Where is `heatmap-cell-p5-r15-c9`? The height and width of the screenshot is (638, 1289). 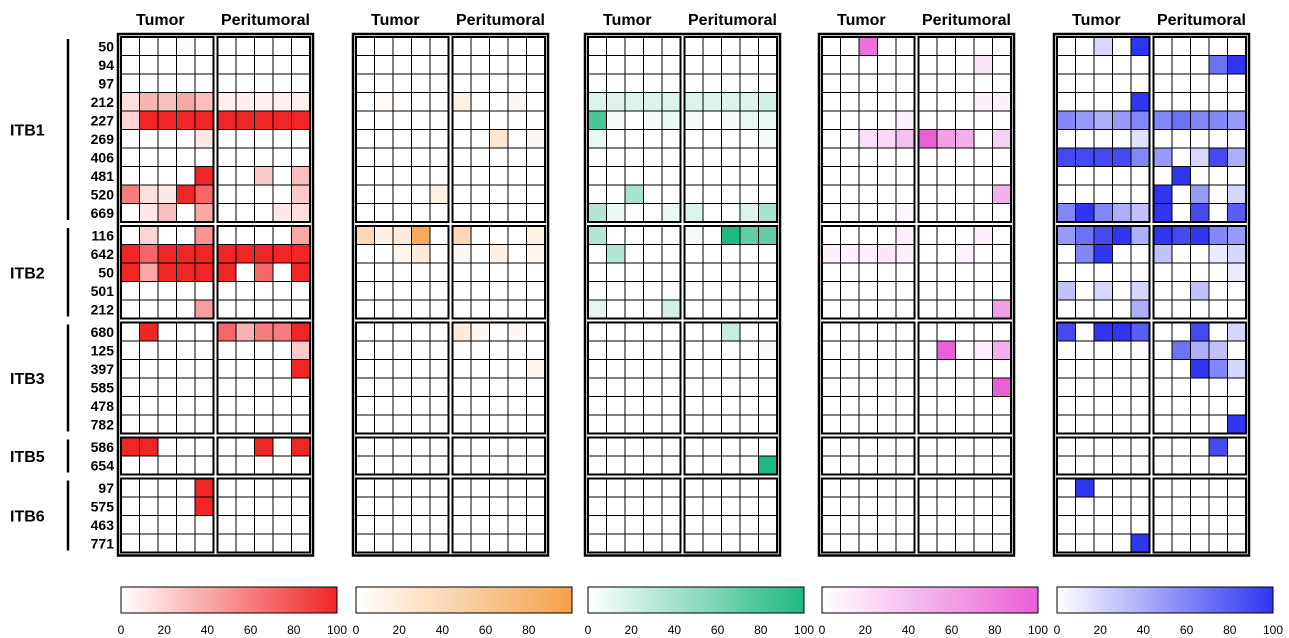 heatmap-cell-p5-r15-c9 is located at coordinates (1218, 309).